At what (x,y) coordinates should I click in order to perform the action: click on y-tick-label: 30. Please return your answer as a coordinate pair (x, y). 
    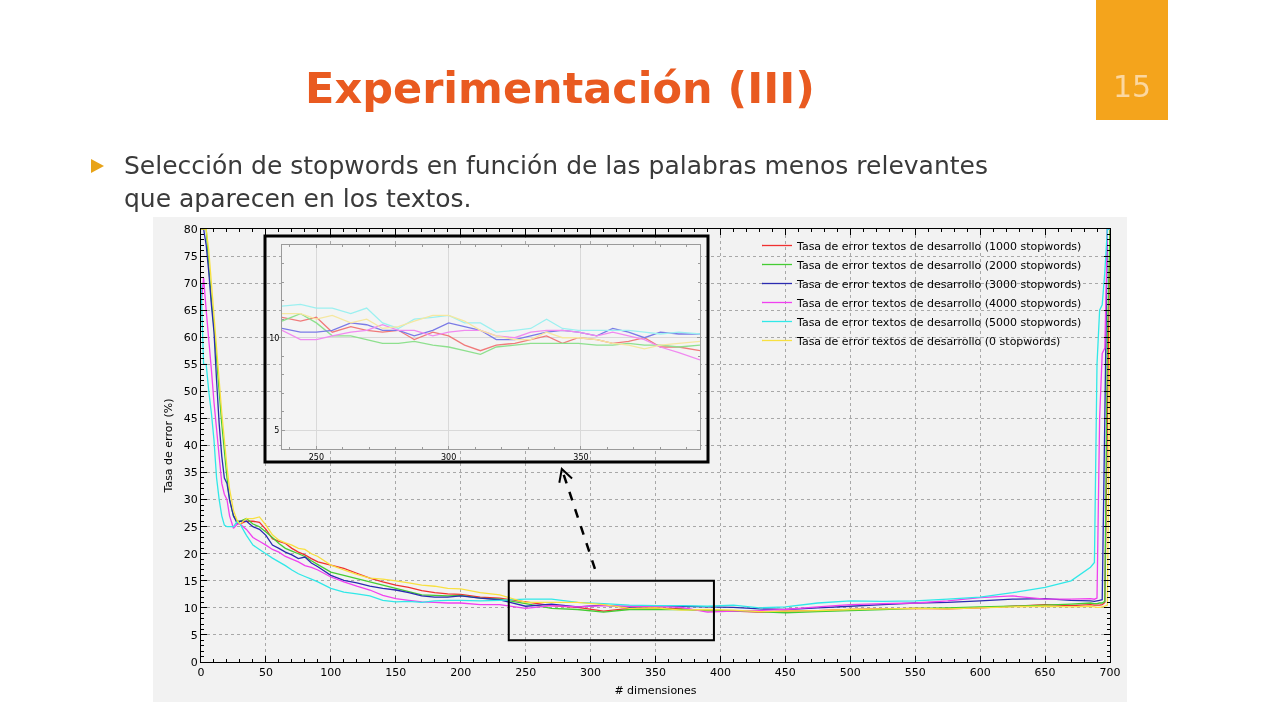
    Looking at the image, I should click on (190, 500).